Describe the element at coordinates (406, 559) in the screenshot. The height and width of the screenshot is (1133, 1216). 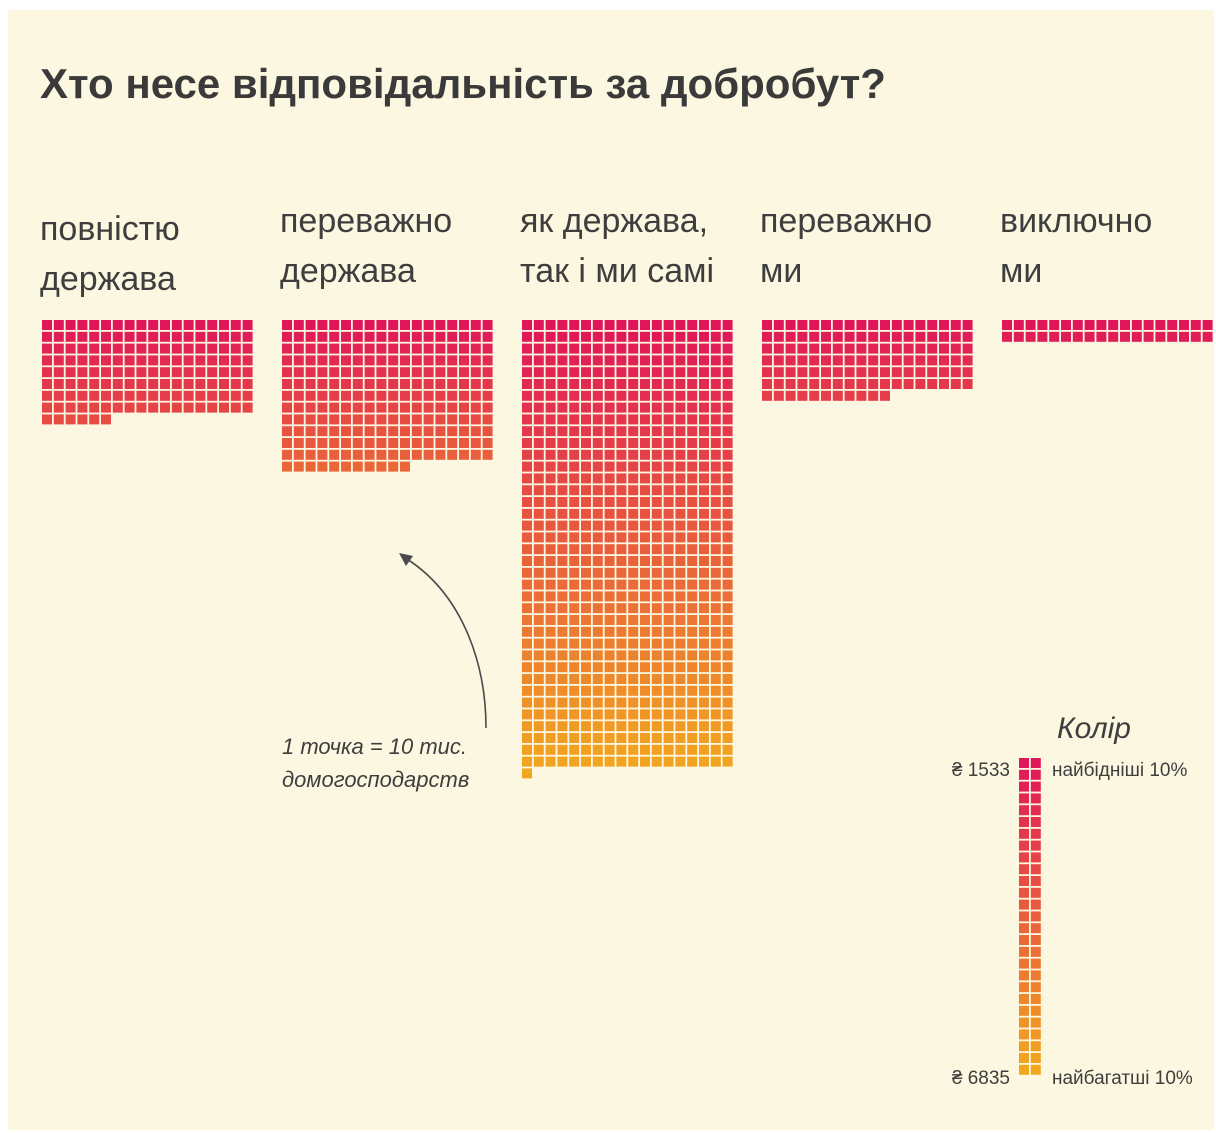
I see `annotation-arrowhead-icon` at that location.